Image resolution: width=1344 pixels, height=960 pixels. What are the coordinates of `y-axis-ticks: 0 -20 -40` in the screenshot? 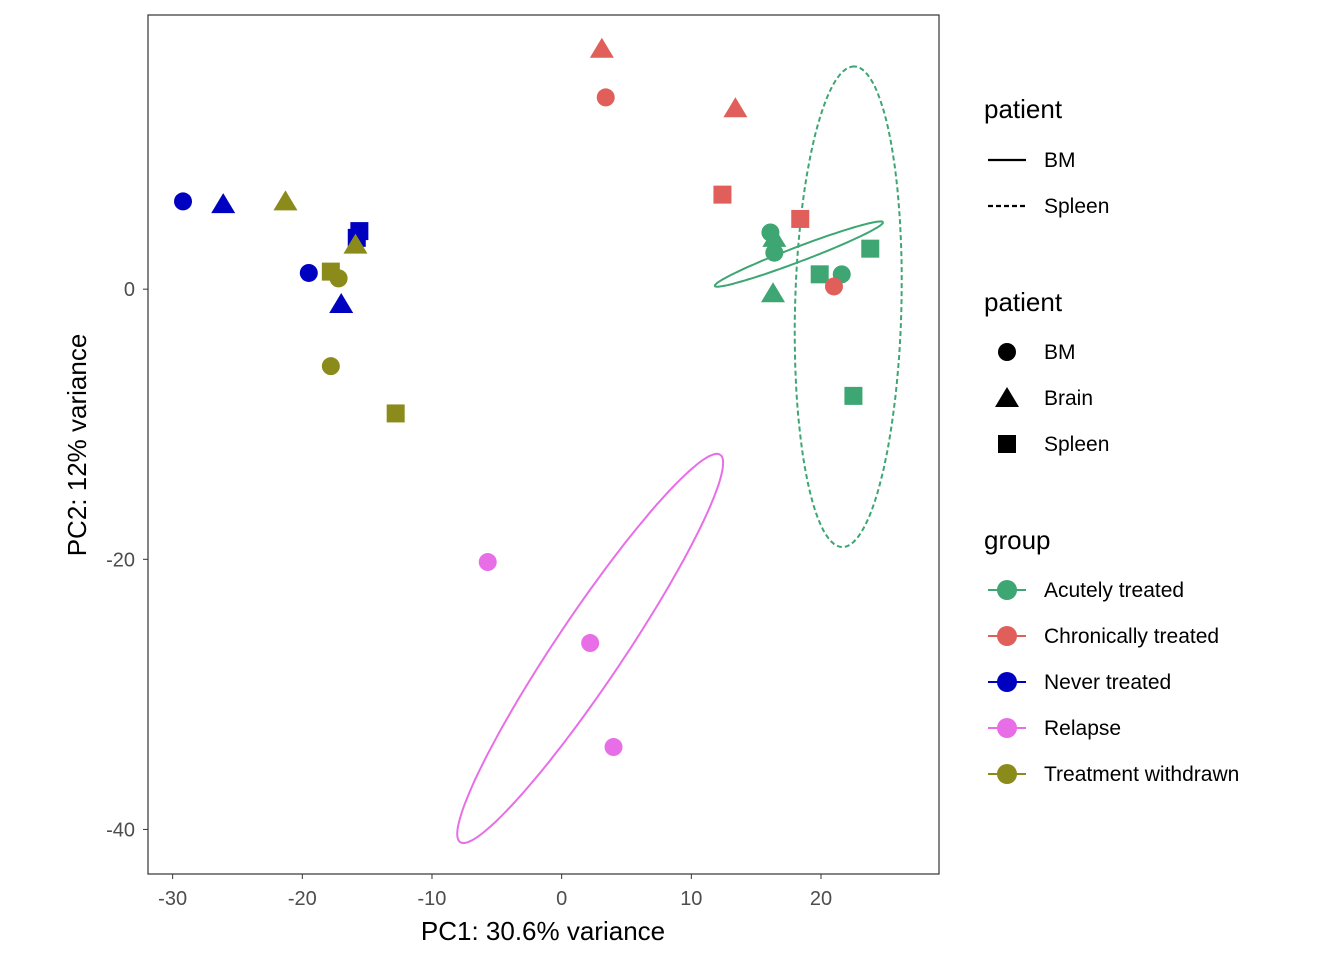 It's located at (127, 560).